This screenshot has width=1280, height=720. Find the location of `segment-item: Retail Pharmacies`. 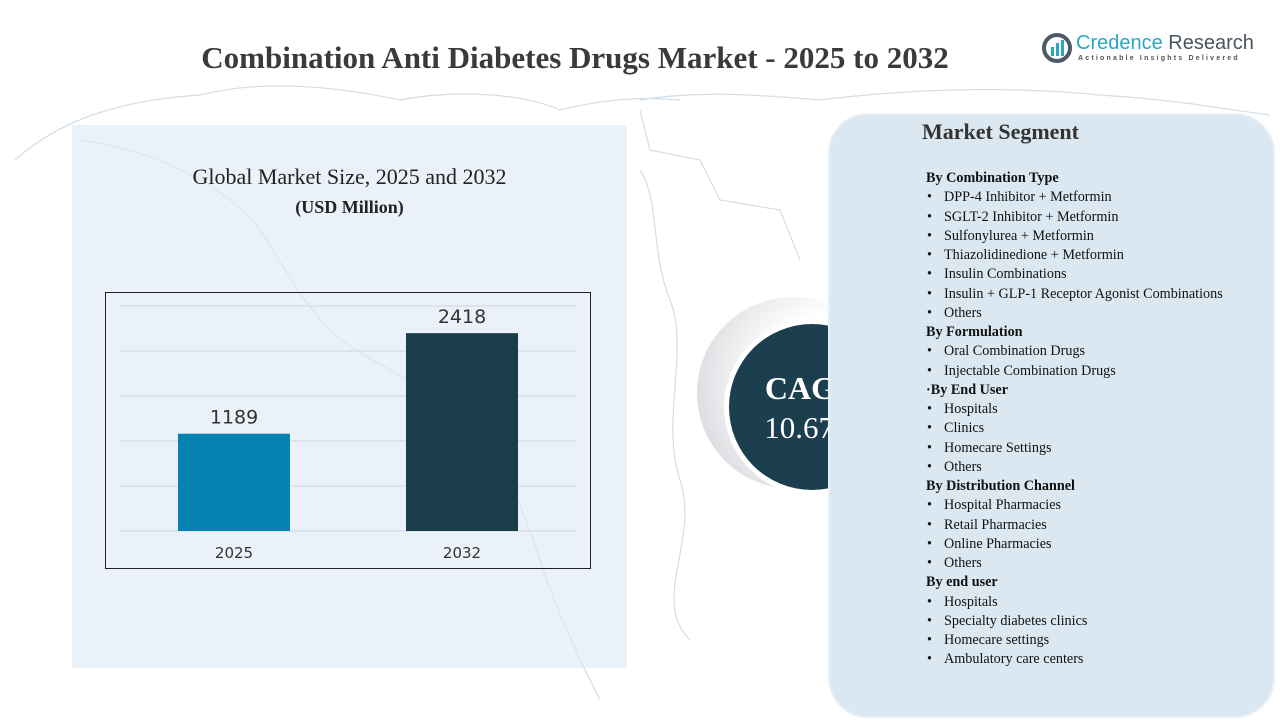

segment-item: Retail Pharmacies is located at coordinates (1074, 526).